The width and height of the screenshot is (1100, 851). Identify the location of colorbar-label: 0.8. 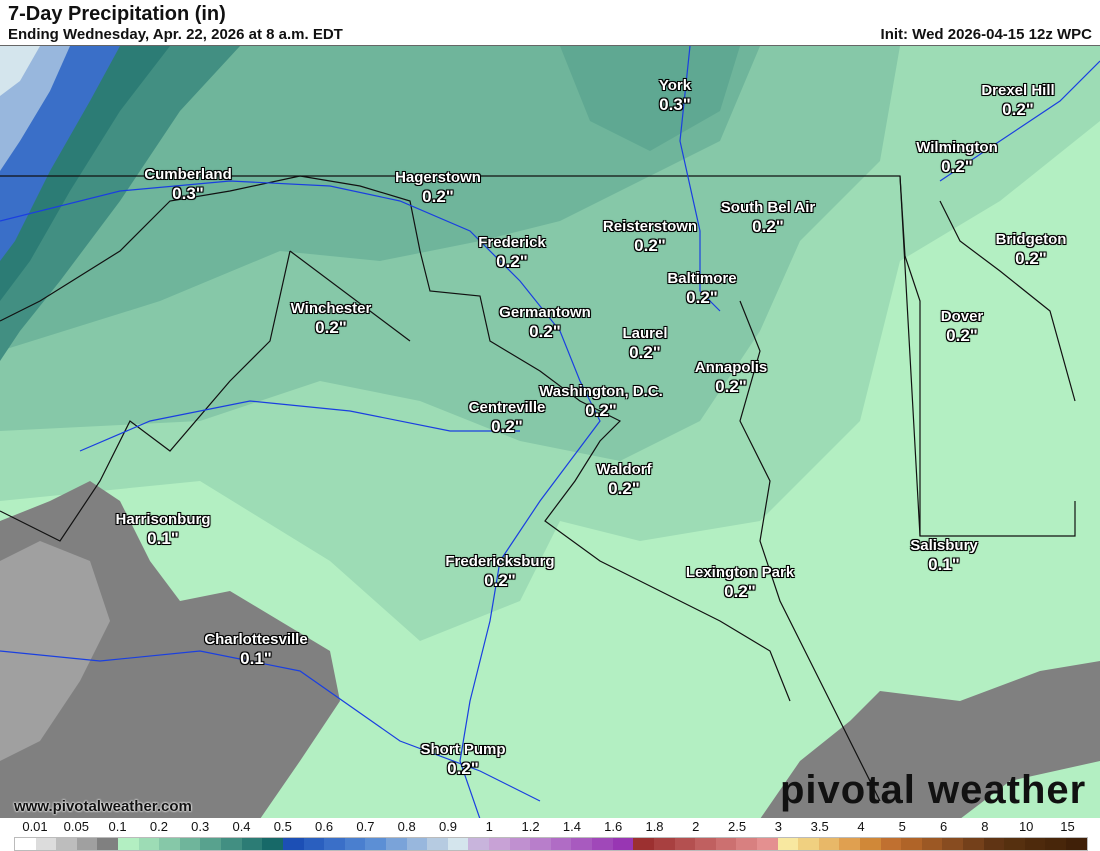
(406, 826).